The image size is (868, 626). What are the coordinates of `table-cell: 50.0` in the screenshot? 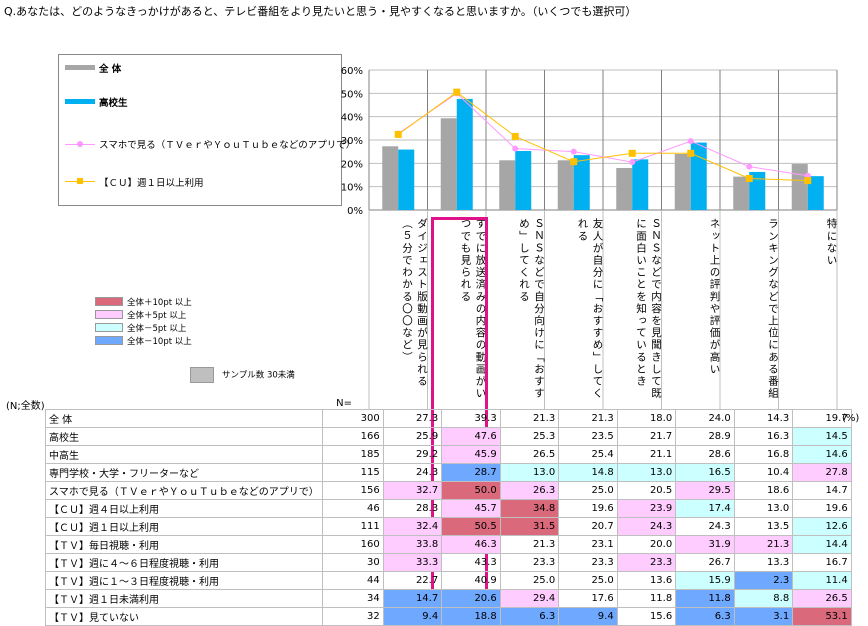 It's located at (471, 490).